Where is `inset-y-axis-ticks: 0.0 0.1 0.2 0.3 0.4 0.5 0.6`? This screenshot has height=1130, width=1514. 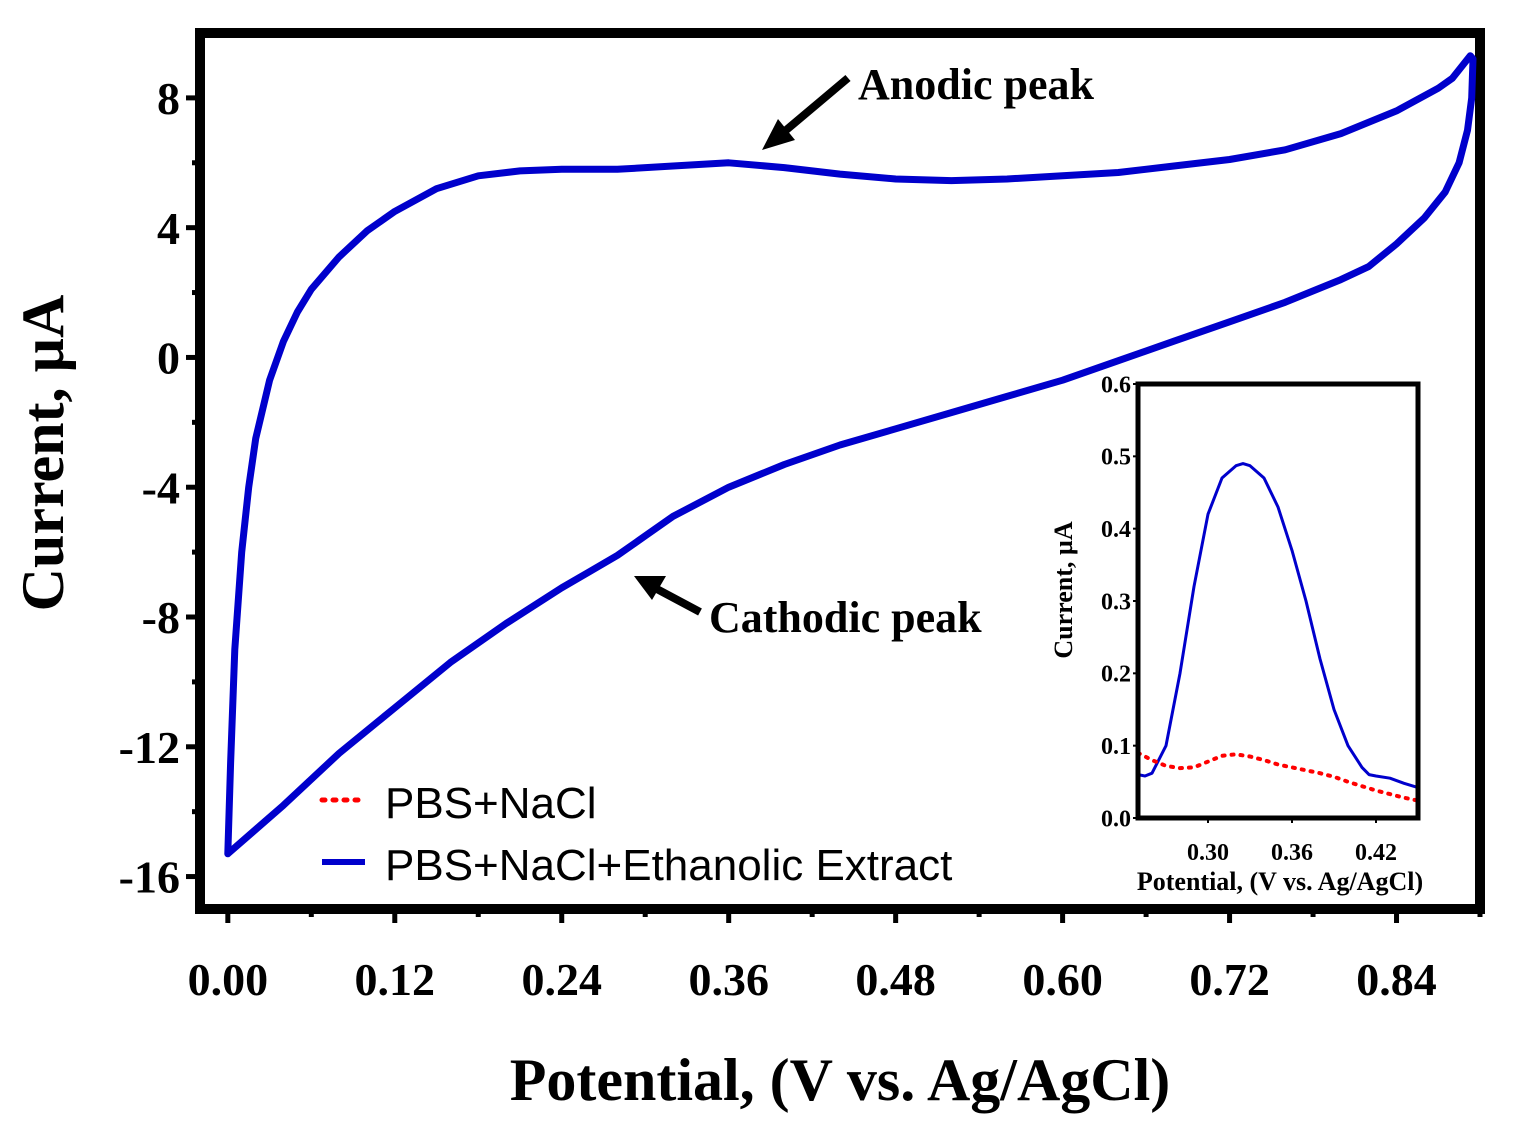
inset-y-axis-ticks: 0.0 0.1 0.2 0.3 0.4 0.5 0.6 is located at coordinates (1119, 602).